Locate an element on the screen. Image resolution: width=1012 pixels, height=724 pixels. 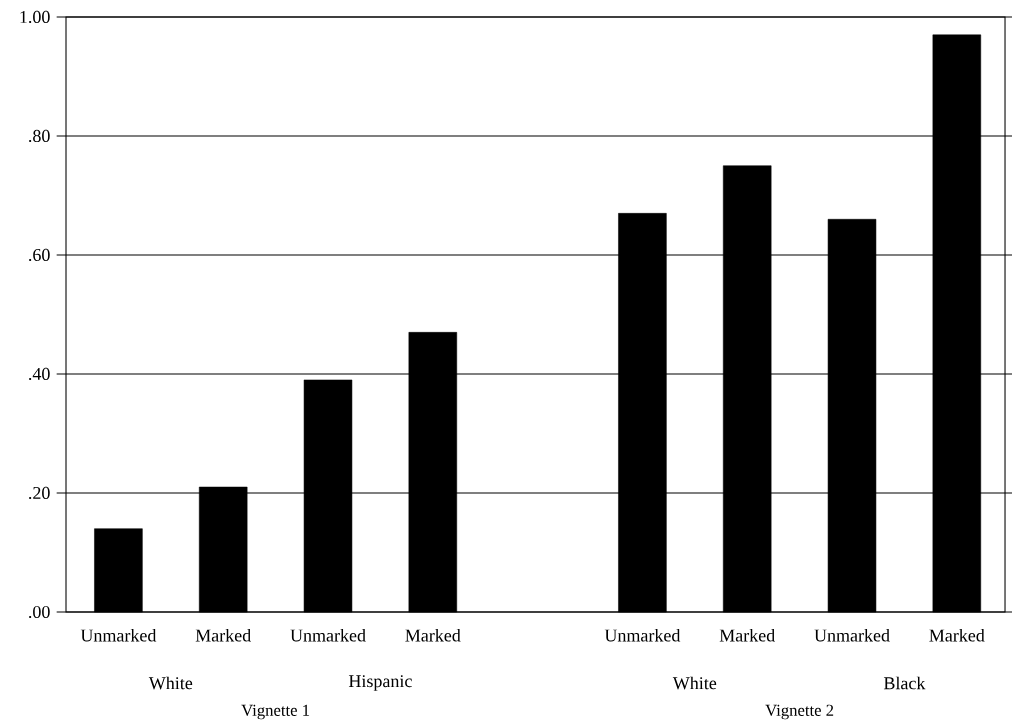
y-tick-label: .60 is located at coordinates (39, 255).